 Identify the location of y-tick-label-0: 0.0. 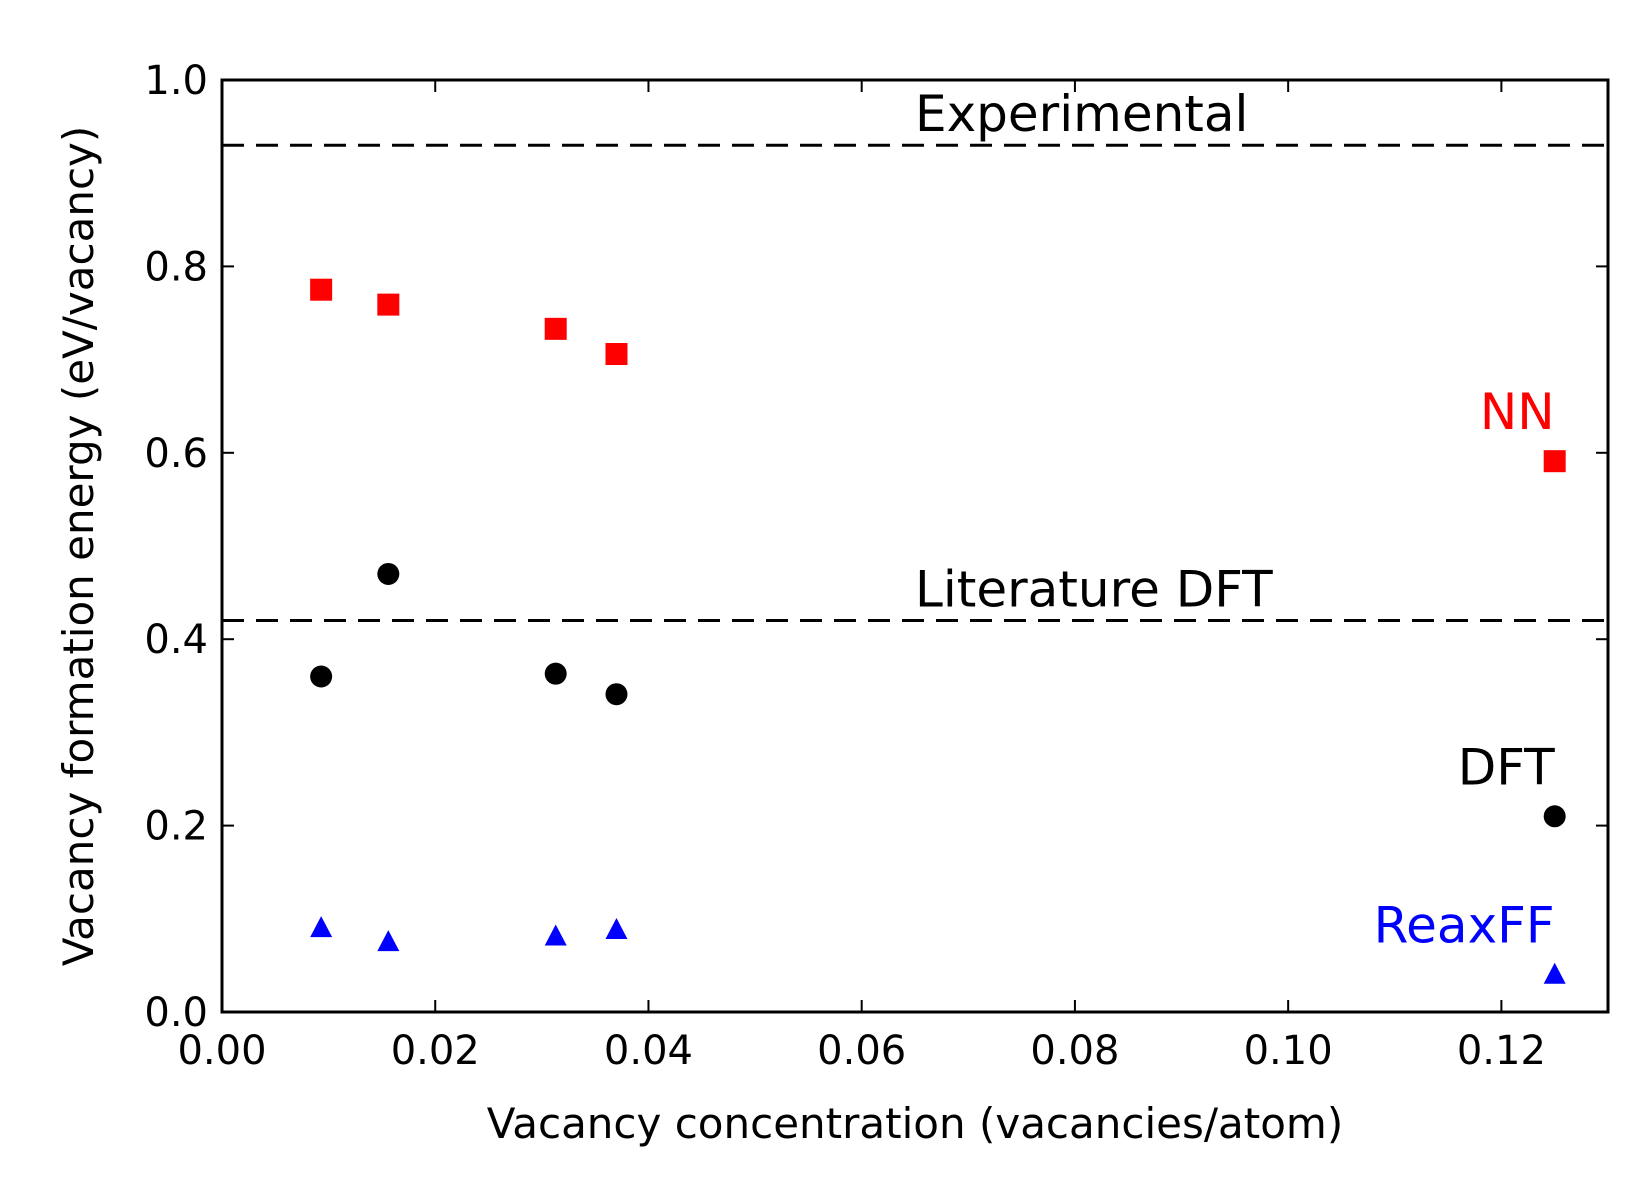
(176, 1013).